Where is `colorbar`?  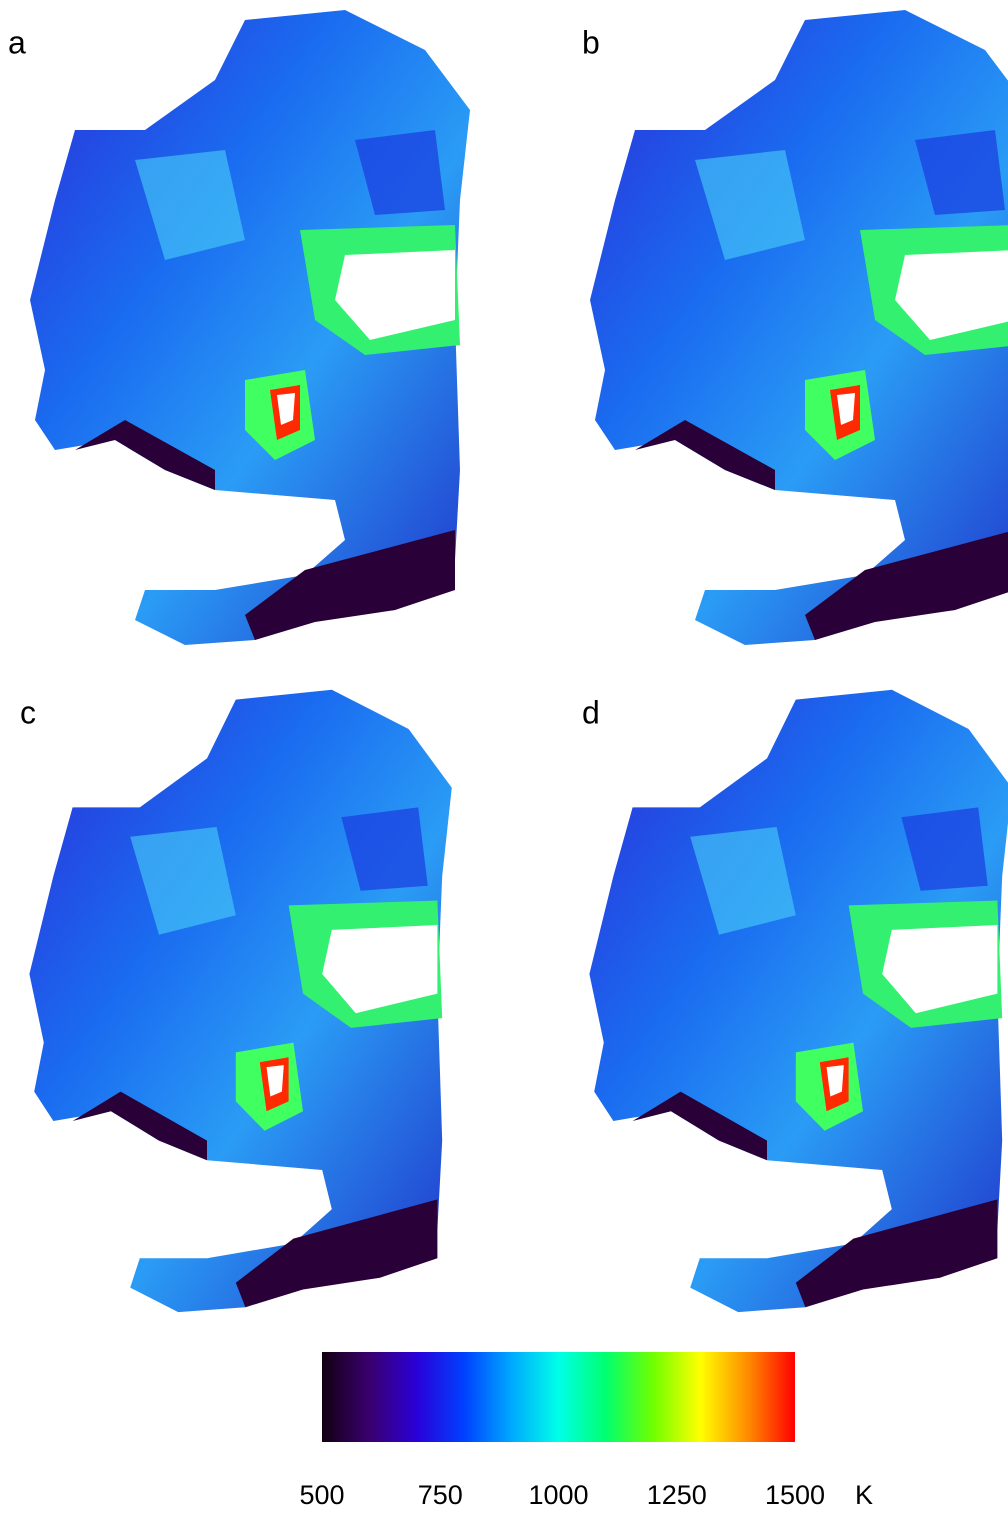 colorbar is located at coordinates (558, 1397).